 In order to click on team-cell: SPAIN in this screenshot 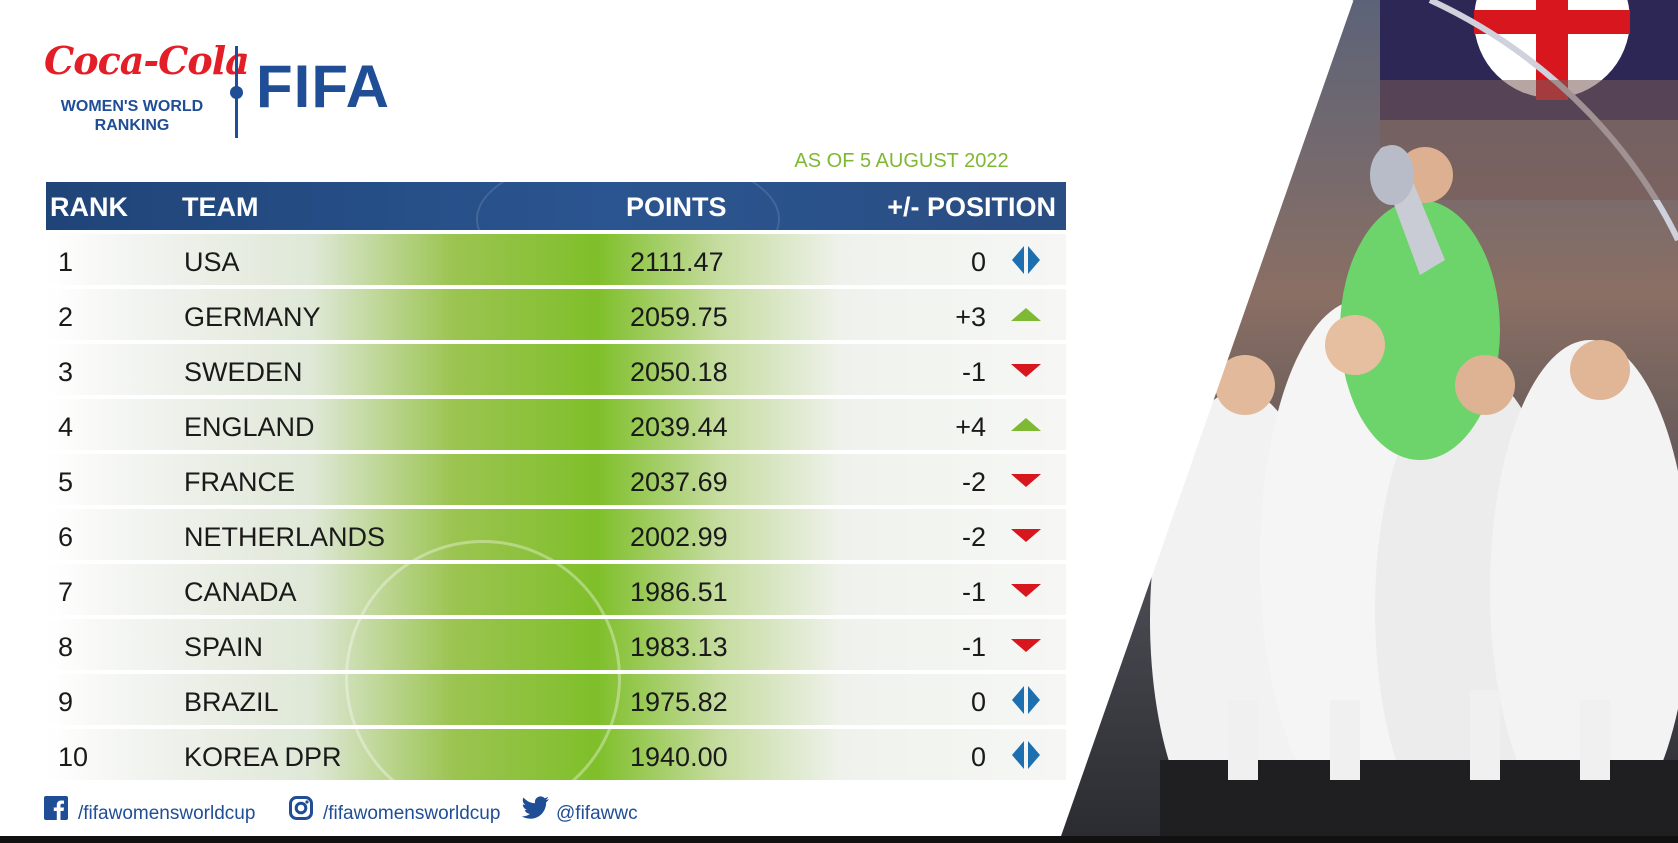, I will do `click(224, 647)`.